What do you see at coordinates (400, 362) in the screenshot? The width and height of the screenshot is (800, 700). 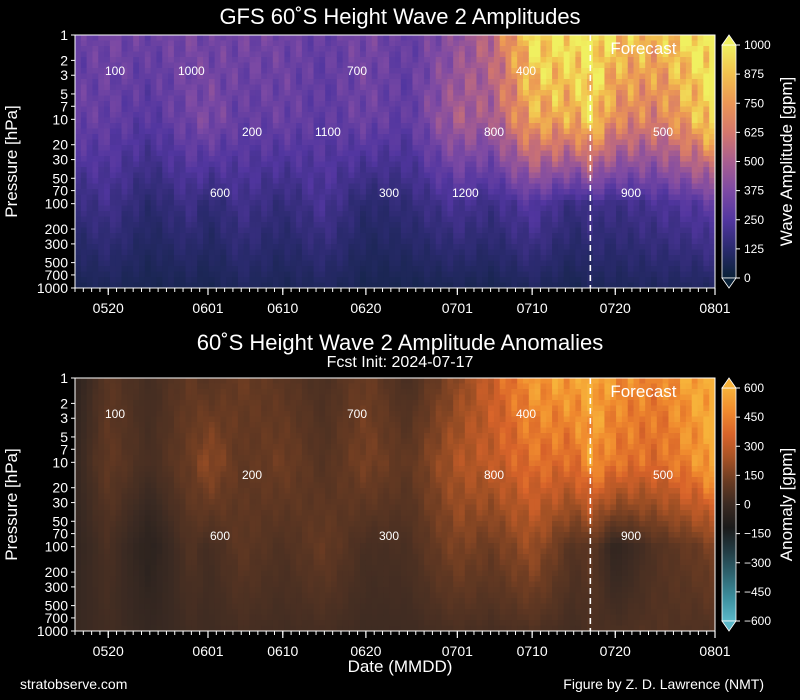 I see `forecast-init-subtitle: Fcst Init: 2024-07-17` at bounding box center [400, 362].